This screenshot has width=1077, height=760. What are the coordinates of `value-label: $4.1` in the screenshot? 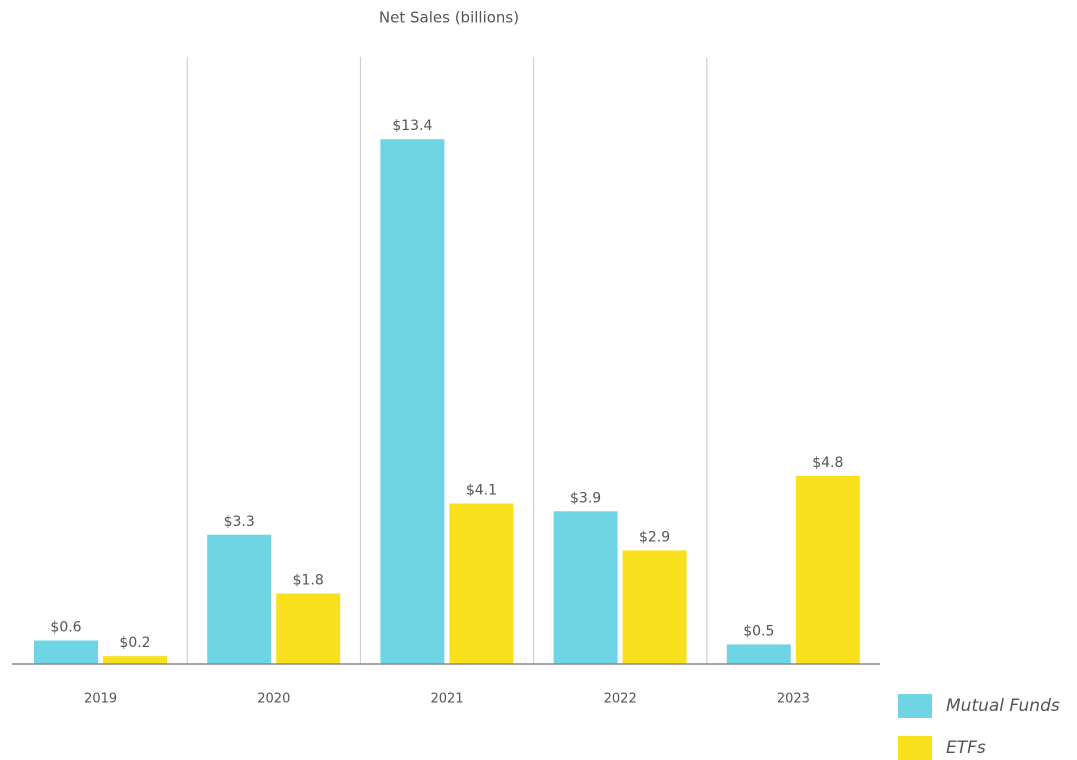 It's located at (481, 490).